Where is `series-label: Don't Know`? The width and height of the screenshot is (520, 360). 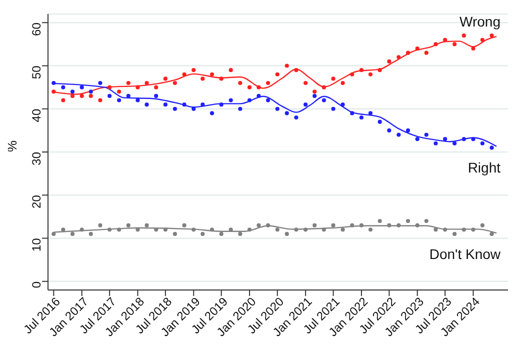
series-label: Don't Know is located at coordinates (465, 254).